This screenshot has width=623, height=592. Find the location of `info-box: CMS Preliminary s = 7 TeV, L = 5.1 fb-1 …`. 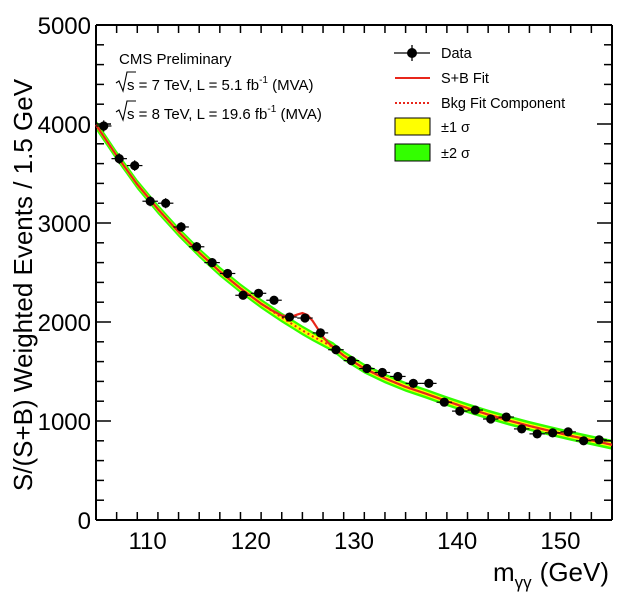

info-box: CMS Preliminary s = 7 TeV, L = 5.1 fb-1 … is located at coordinates (218, 87).